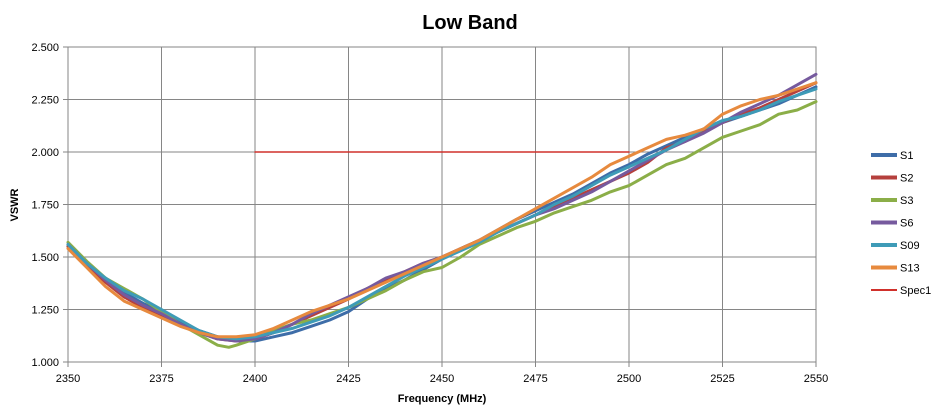 The width and height of the screenshot is (940, 409). I want to click on legend-label-spec1: Spec1, so click(915, 291).